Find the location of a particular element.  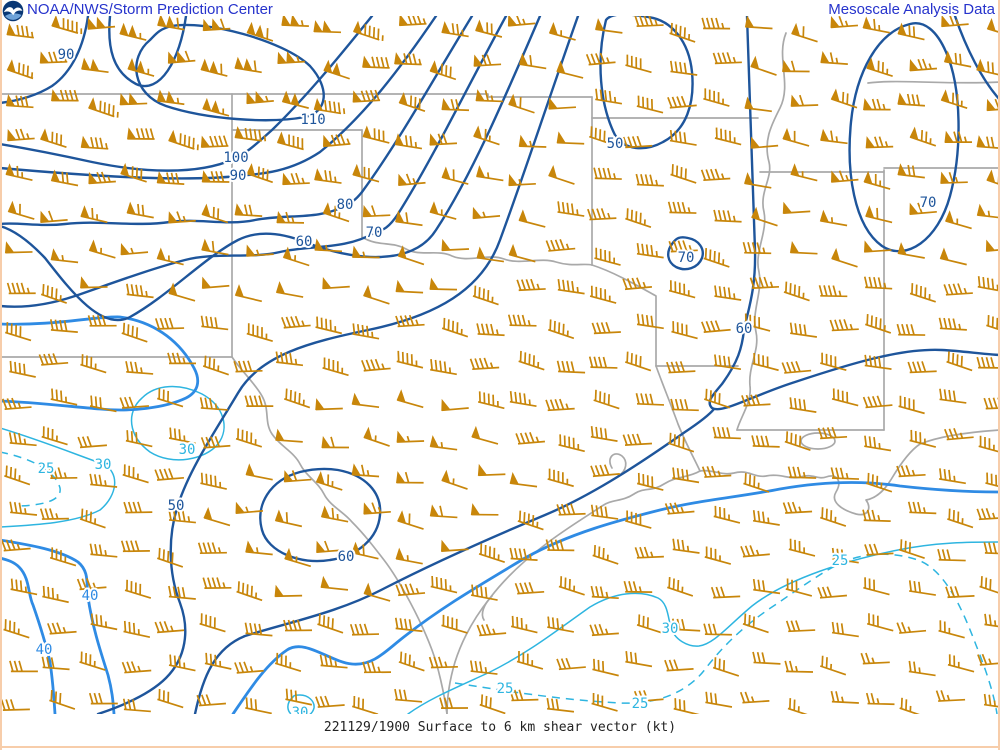

contour-label-30: 30 is located at coordinates (103, 465).